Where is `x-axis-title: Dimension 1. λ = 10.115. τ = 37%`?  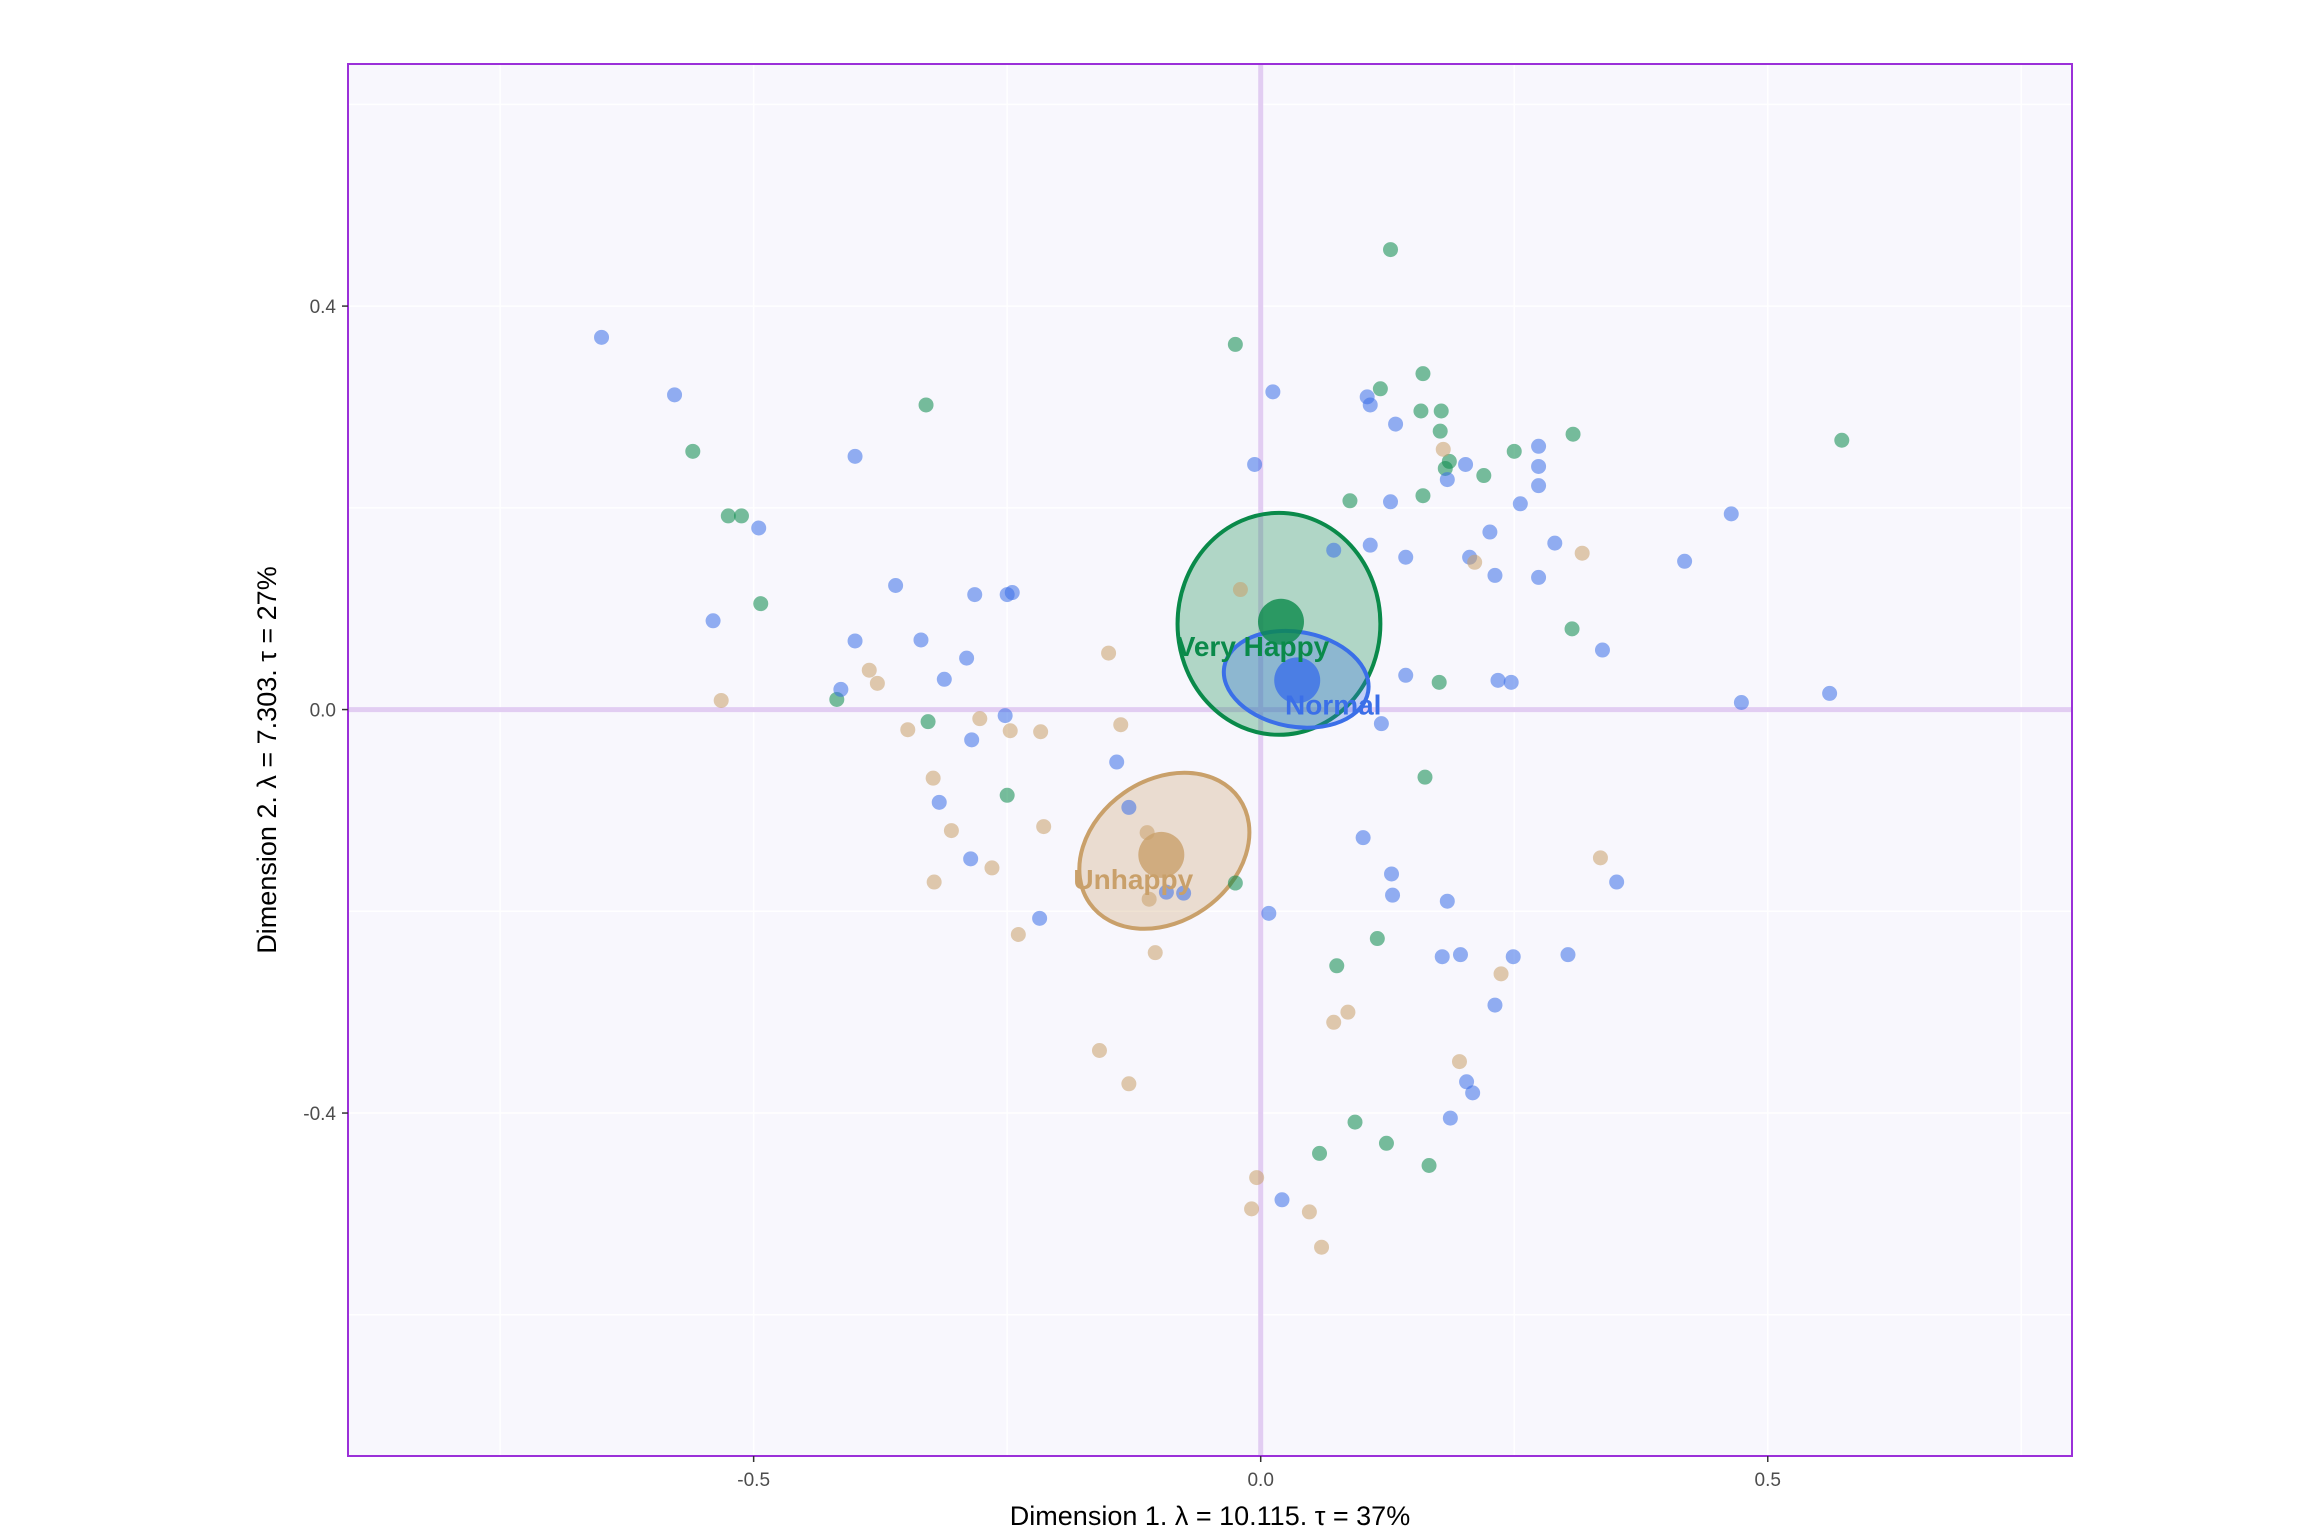
x-axis-title: Dimension 1. λ = 10.115. τ = 37% is located at coordinates (1210, 1516).